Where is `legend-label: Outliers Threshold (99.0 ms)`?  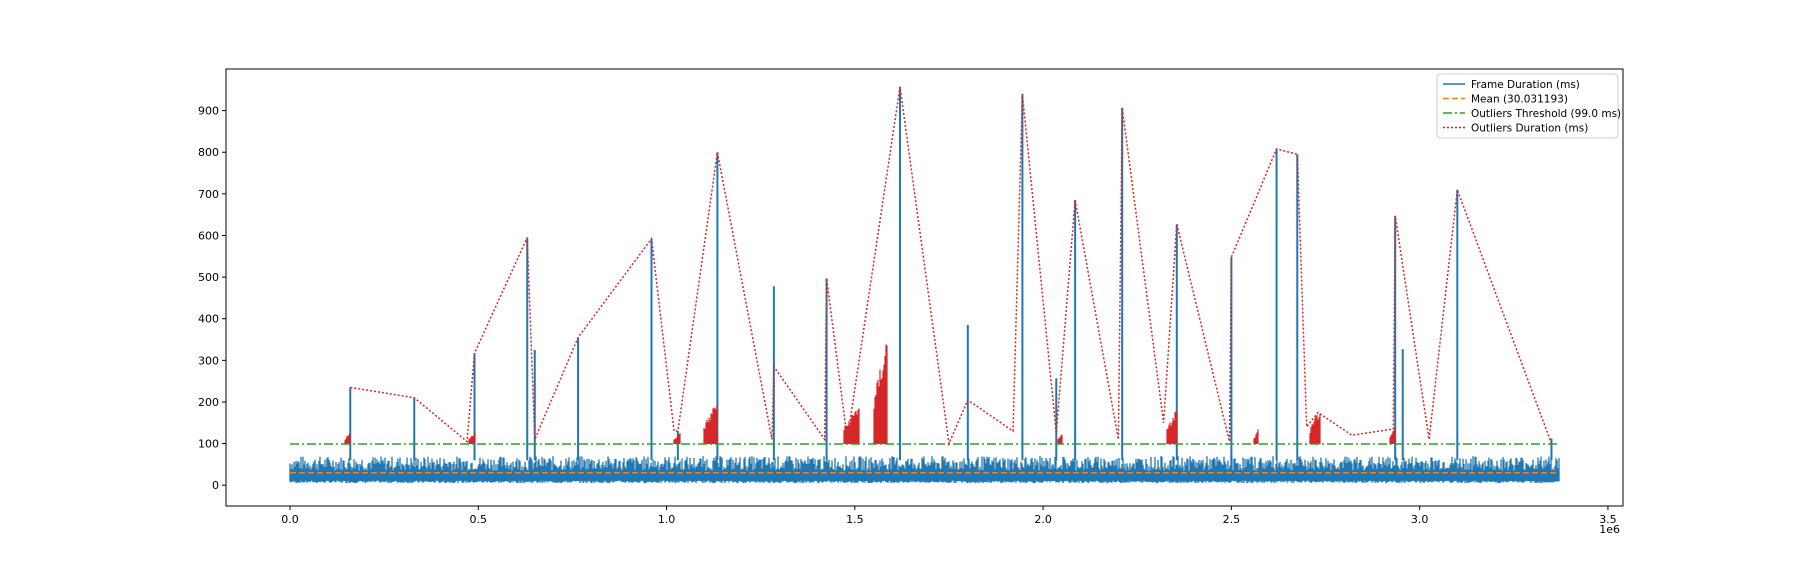
legend-label: Outliers Threshold (99.0 ms) is located at coordinates (1546, 114).